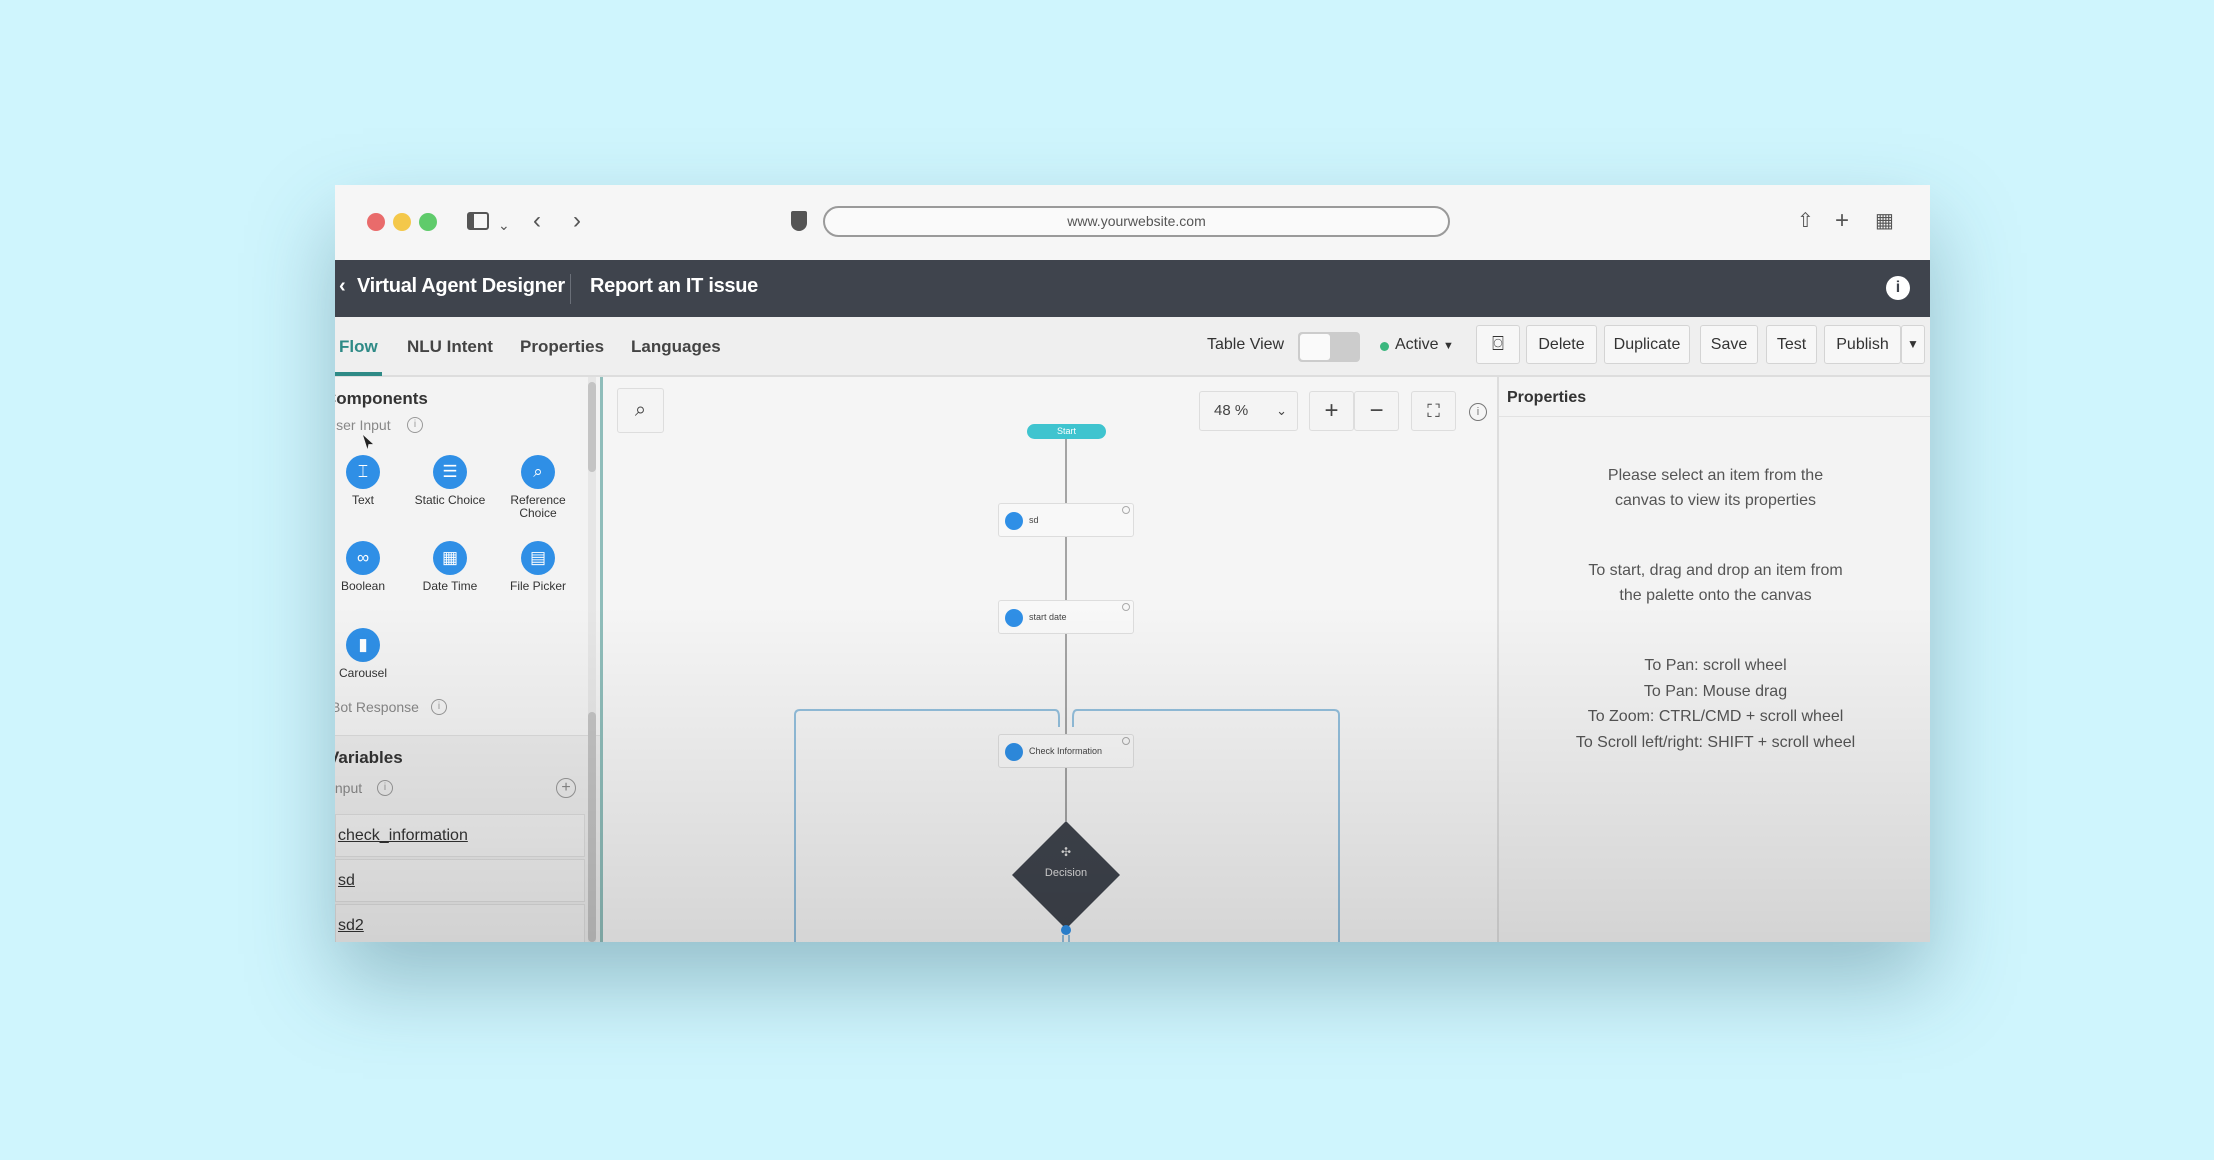  Describe the element at coordinates (1862, 344) in the screenshot. I see `publish-button: Publish` at that location.